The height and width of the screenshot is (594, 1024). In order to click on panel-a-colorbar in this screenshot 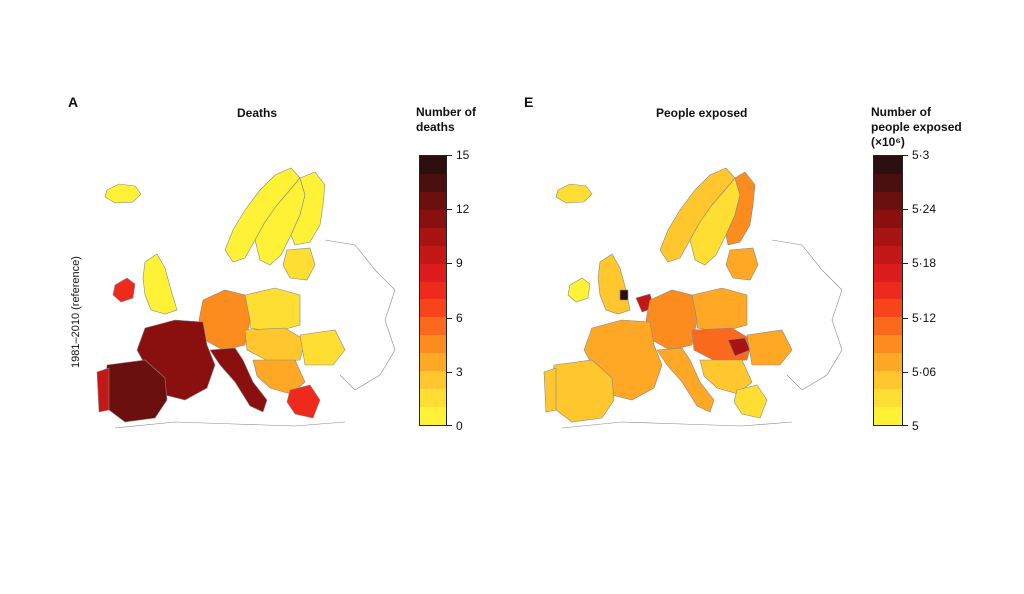, I will do `click(433, 290)`.